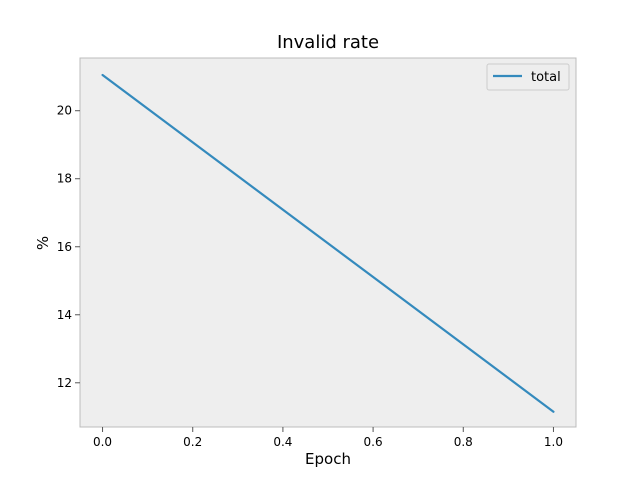  Describe the element at coordinates (102, 442) in the screenshot. I see `x-tick-label: 0.0` at that location.